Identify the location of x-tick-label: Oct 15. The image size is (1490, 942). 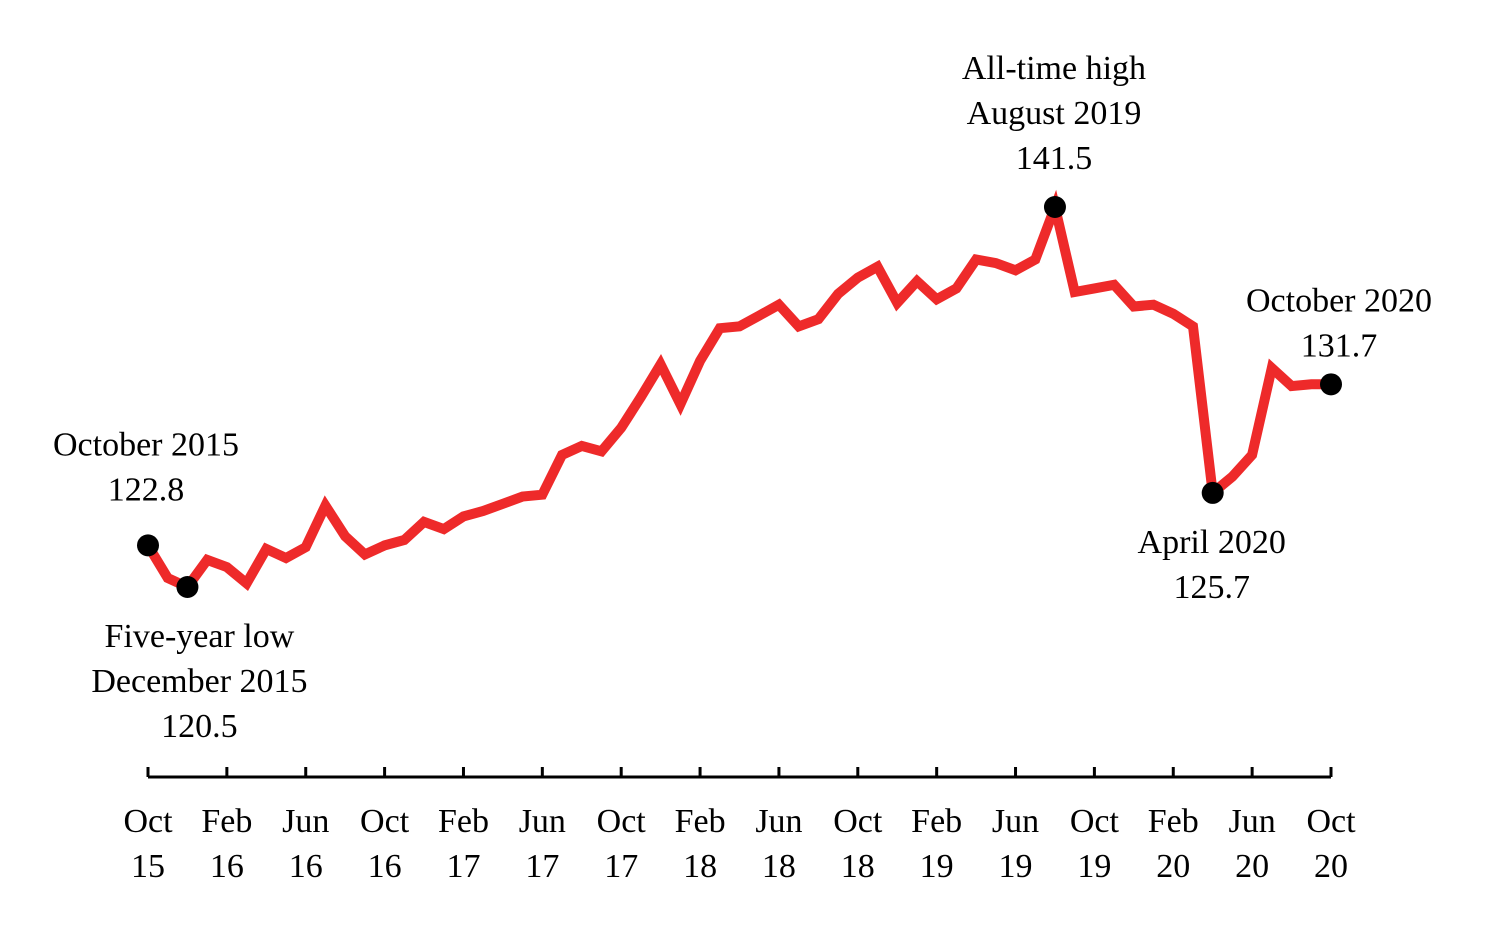
(148, 844).